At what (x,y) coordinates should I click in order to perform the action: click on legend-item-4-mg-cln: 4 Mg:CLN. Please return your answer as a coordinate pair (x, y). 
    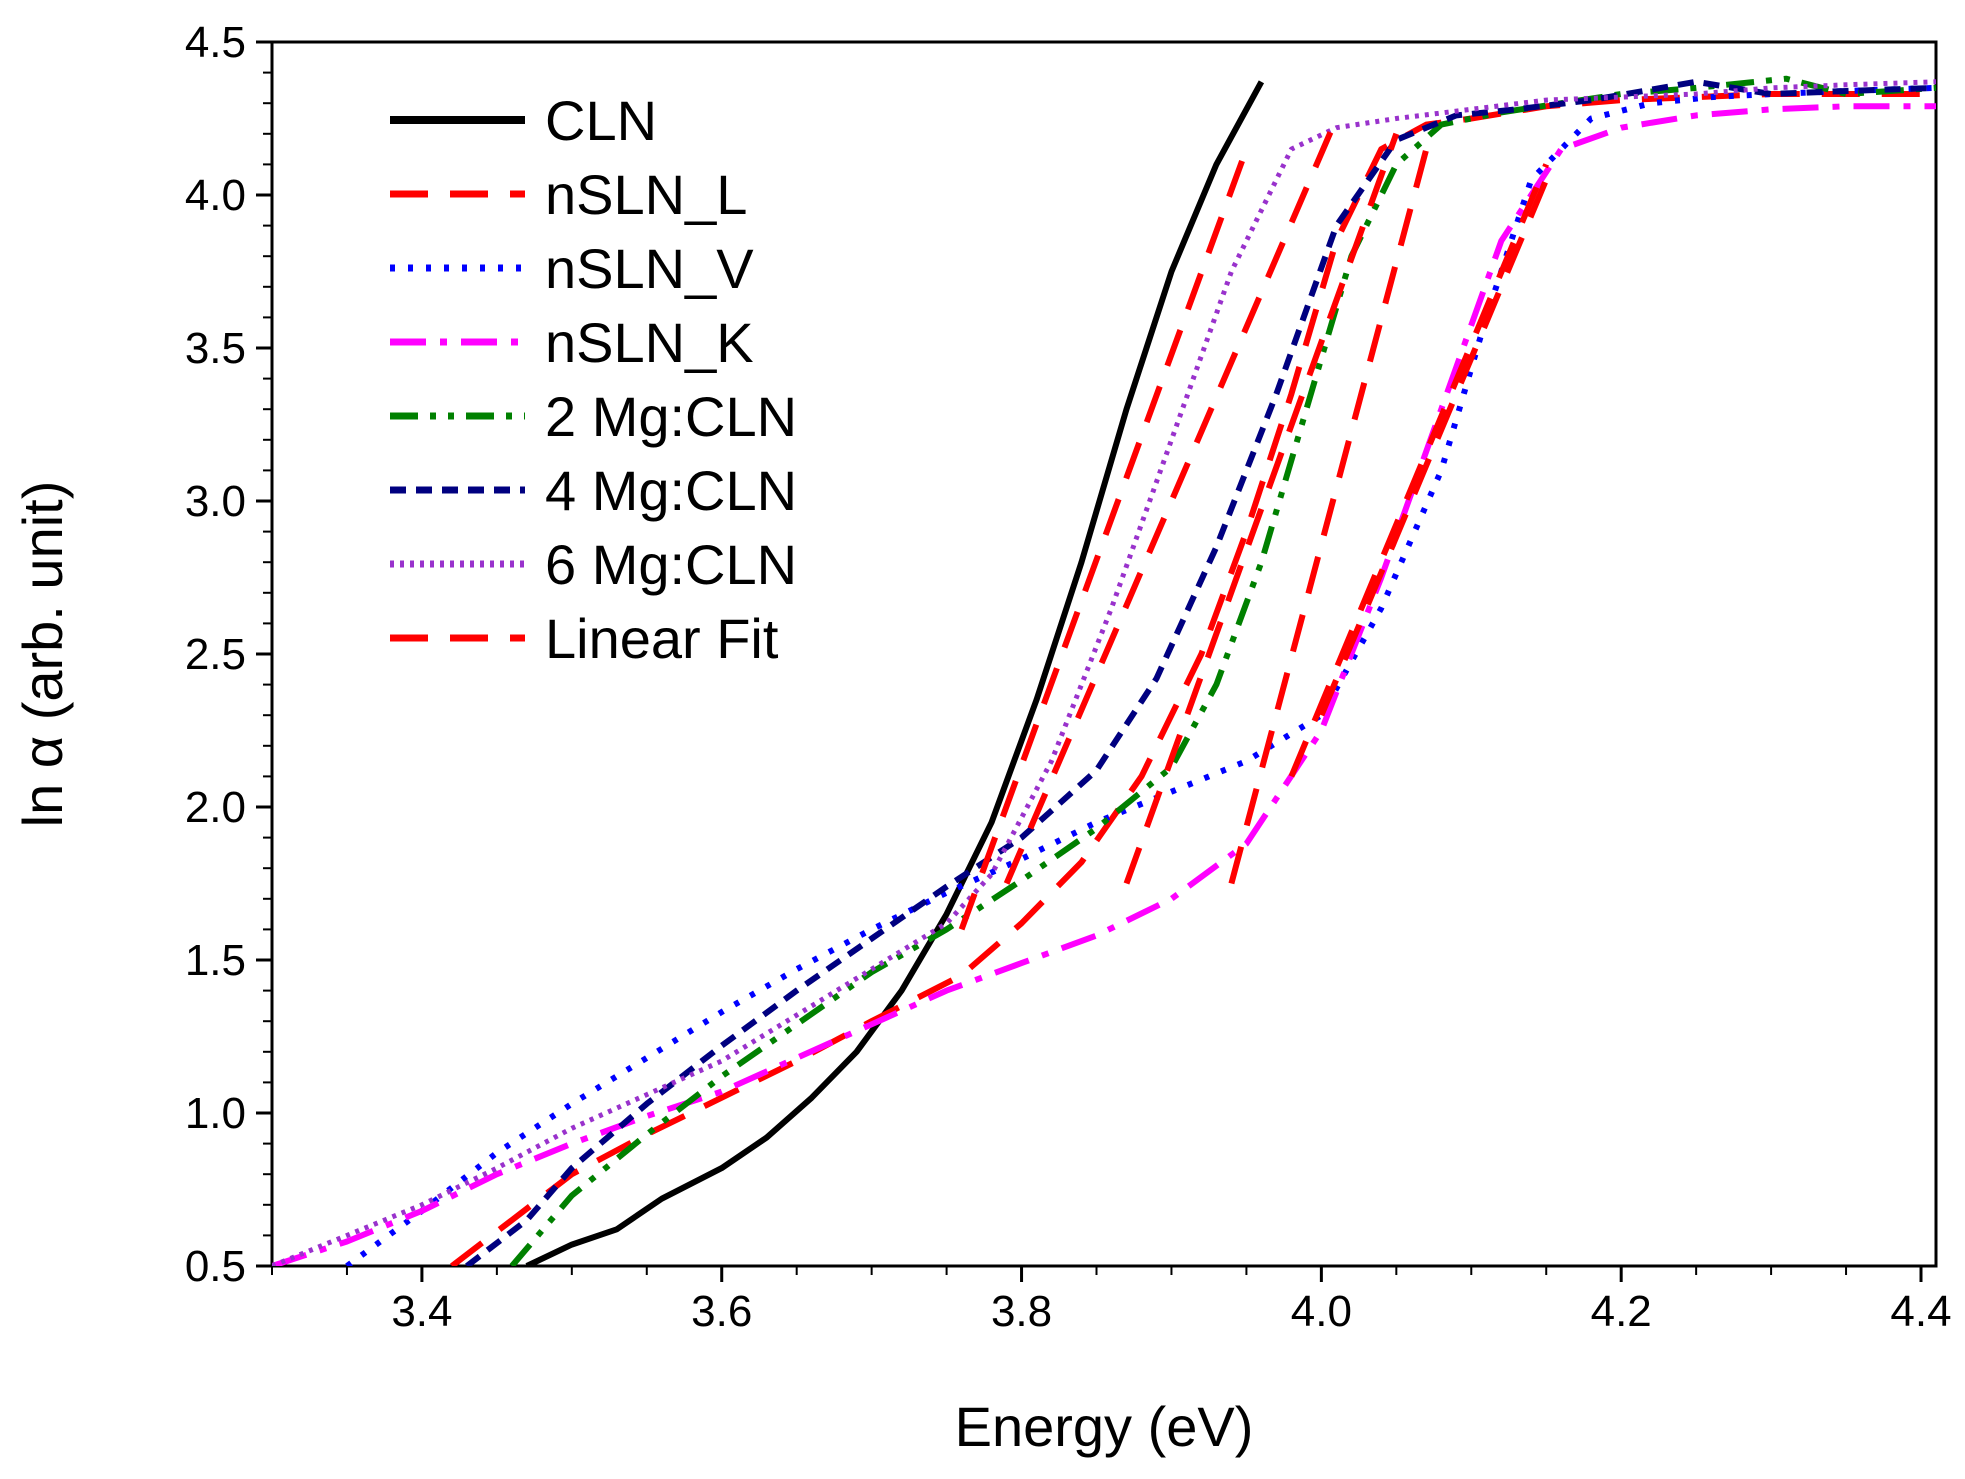
    Looking at the image, I should click on (593, 490).